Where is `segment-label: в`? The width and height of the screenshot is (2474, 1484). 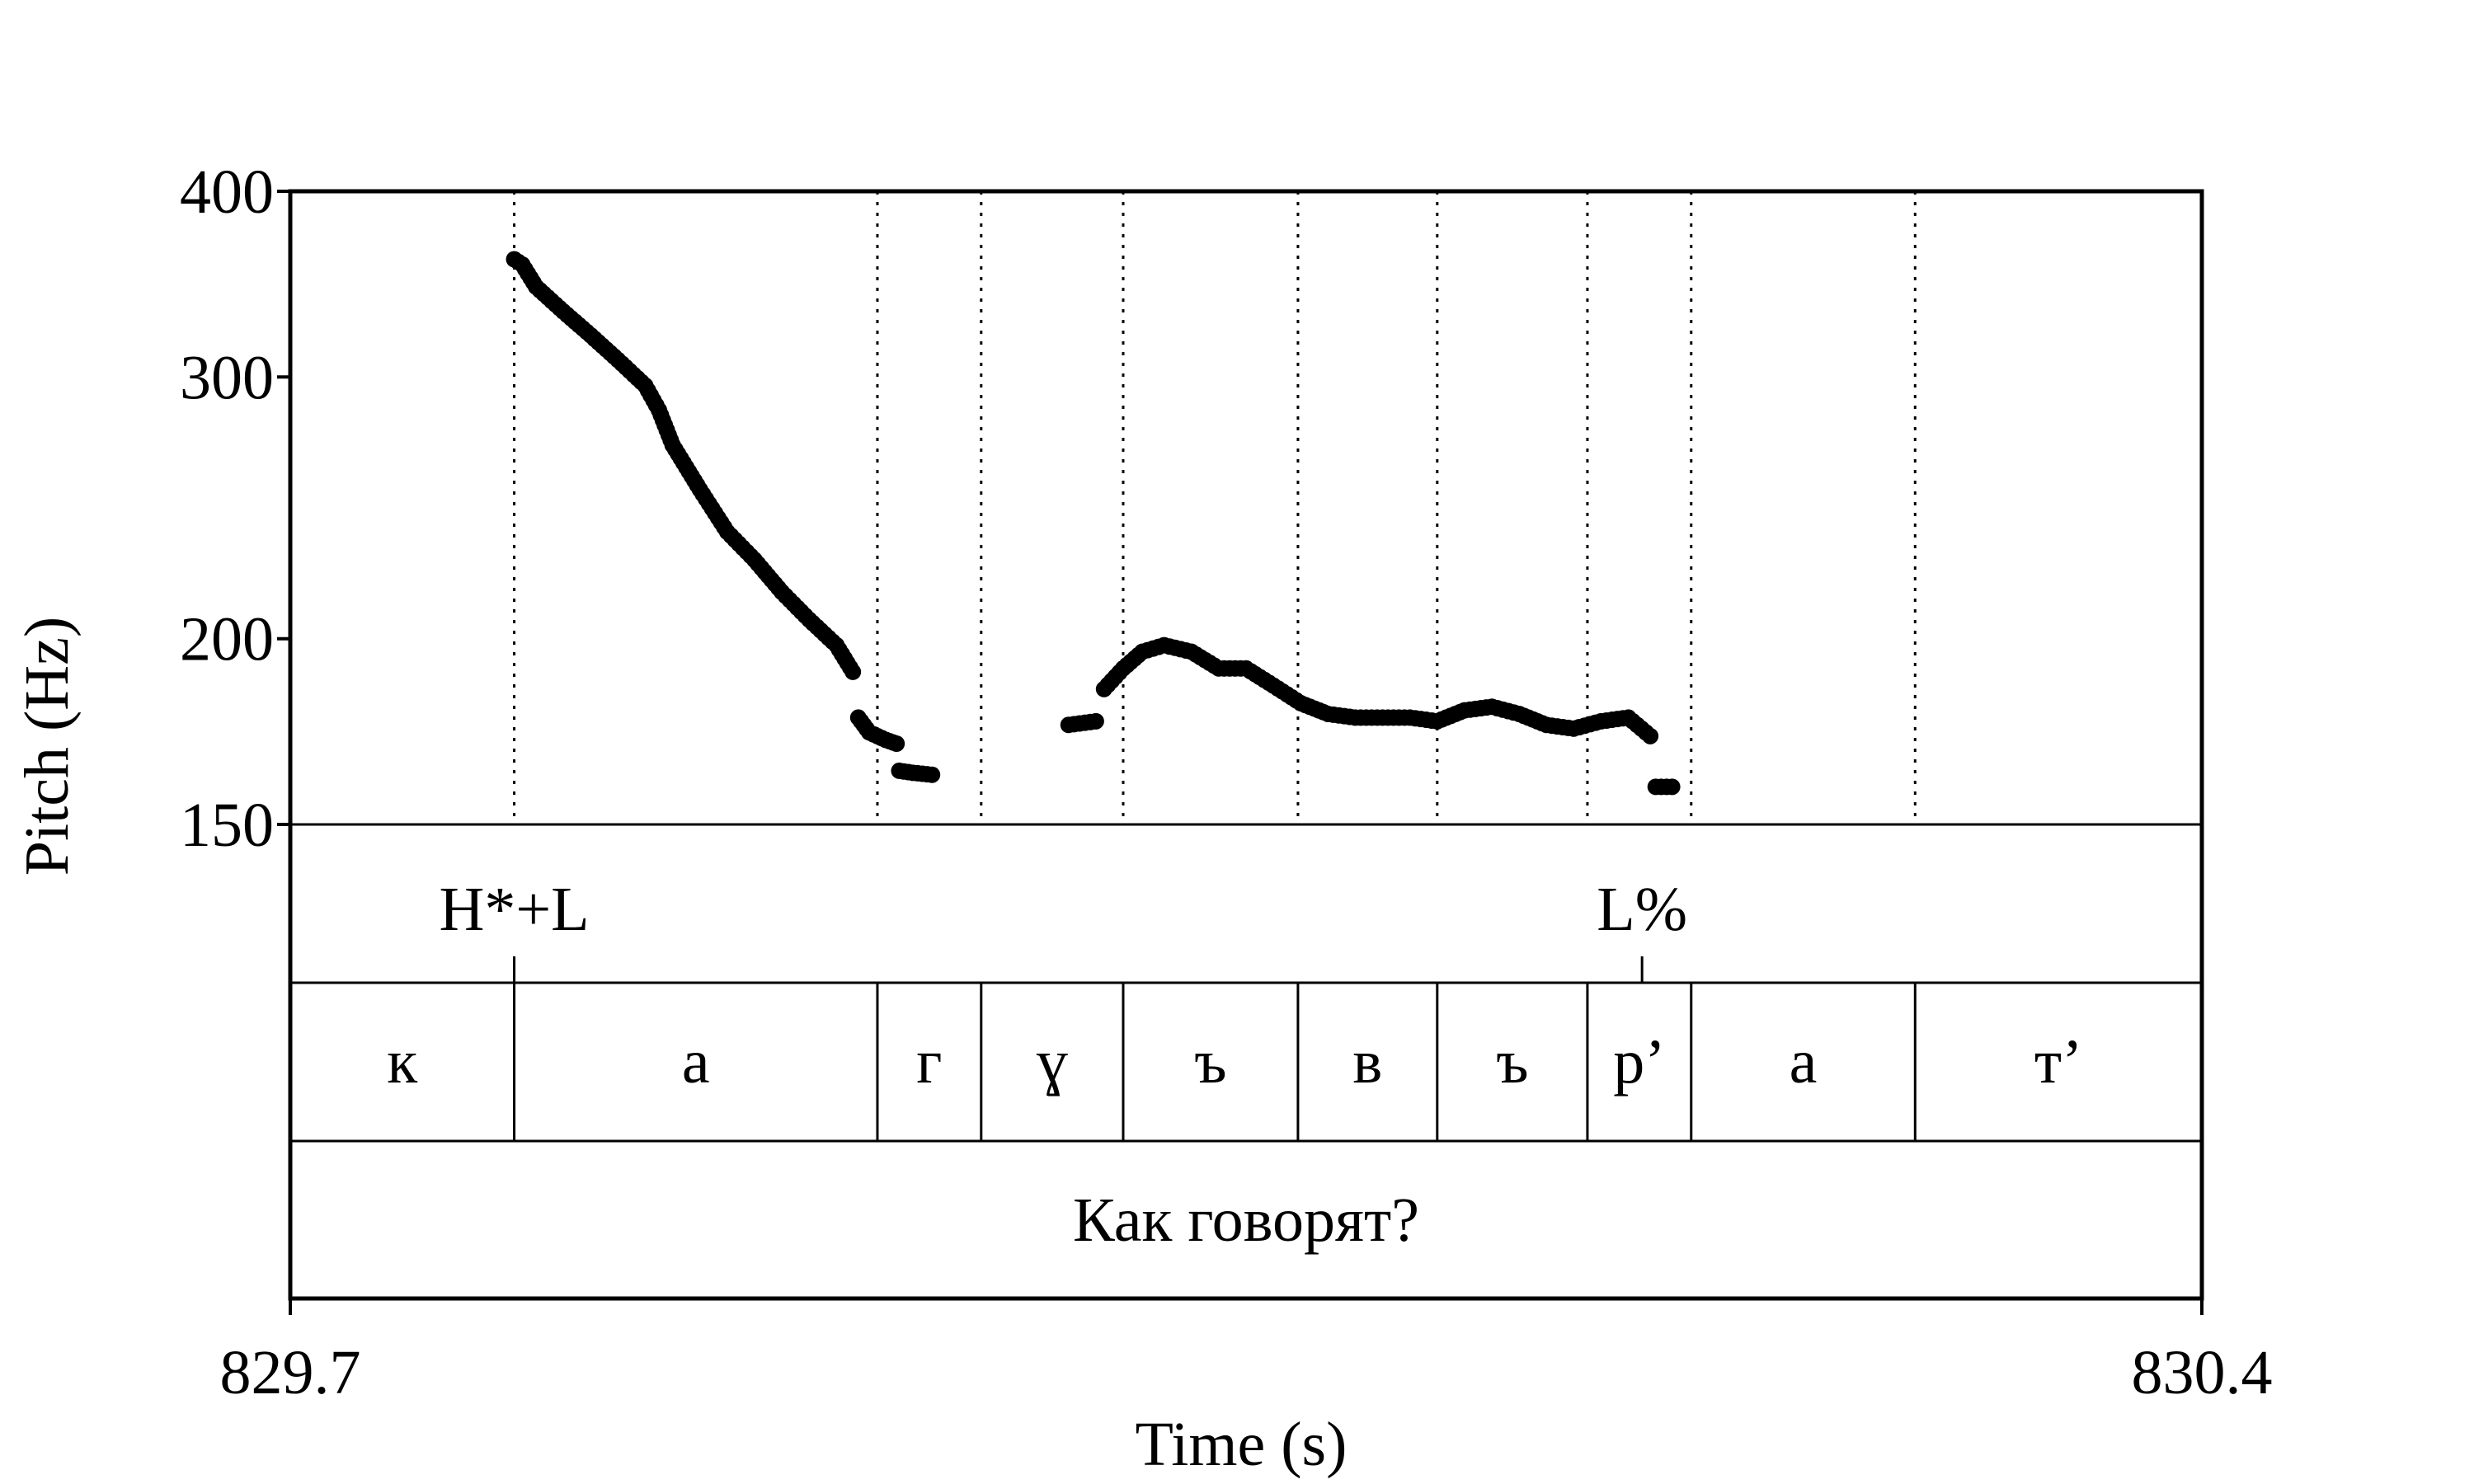
segment-label: в is located at coordinates (1367, 1062).